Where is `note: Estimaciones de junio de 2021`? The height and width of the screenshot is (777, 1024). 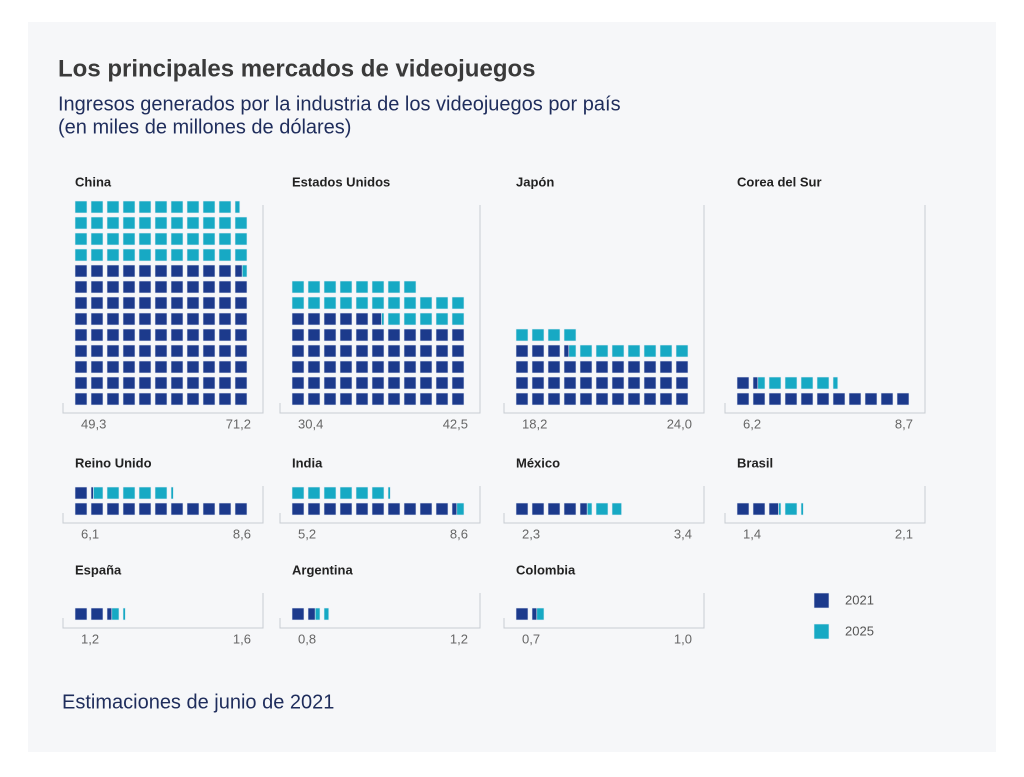
note: Estimaciones de junio de 2021 is located at coordinates (198, 702).